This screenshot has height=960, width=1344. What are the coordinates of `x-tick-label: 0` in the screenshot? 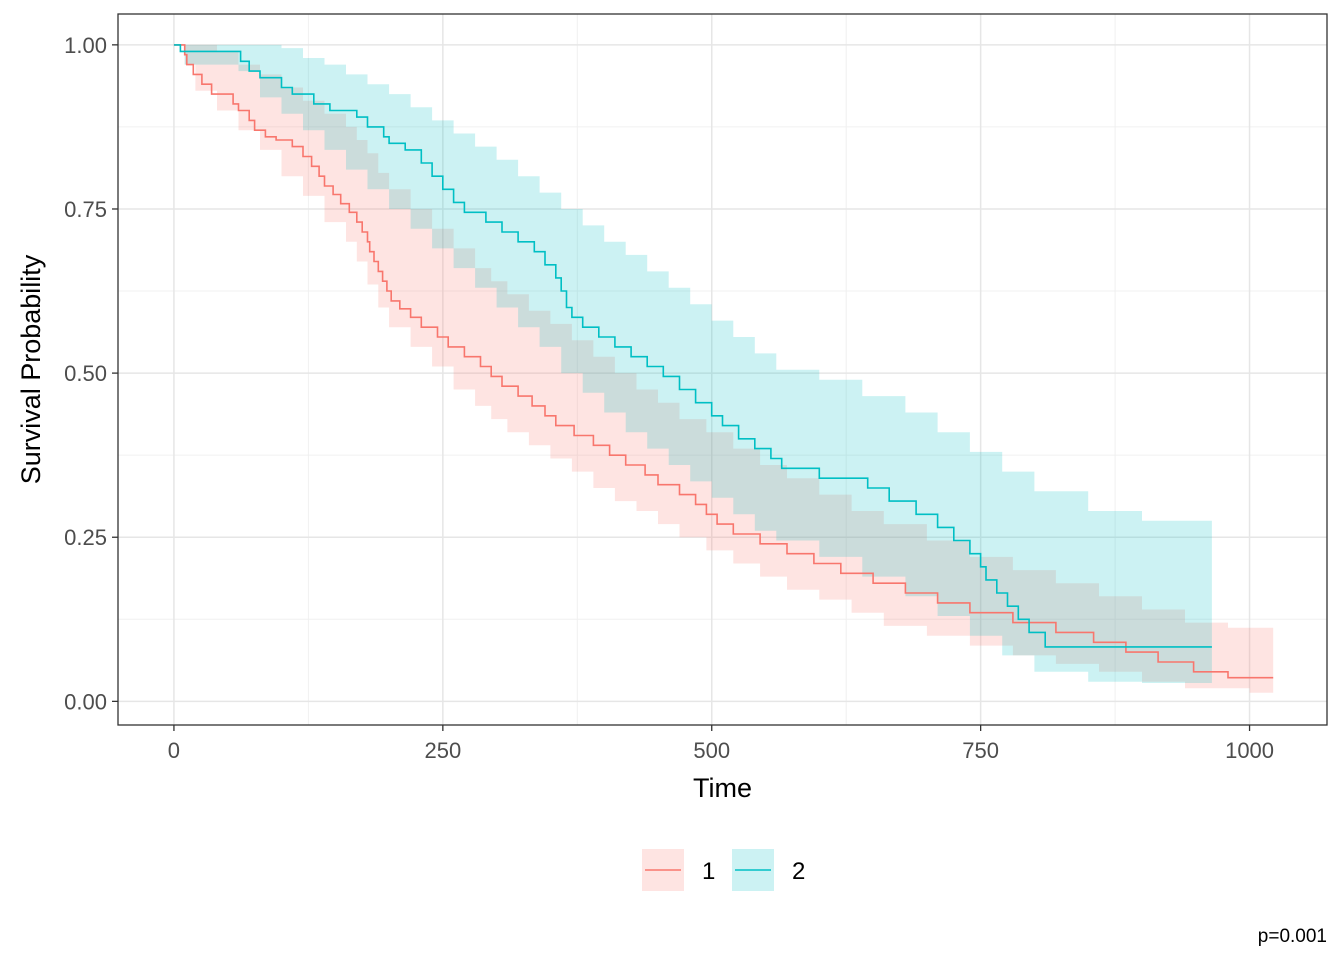 It's located at (174, 750).